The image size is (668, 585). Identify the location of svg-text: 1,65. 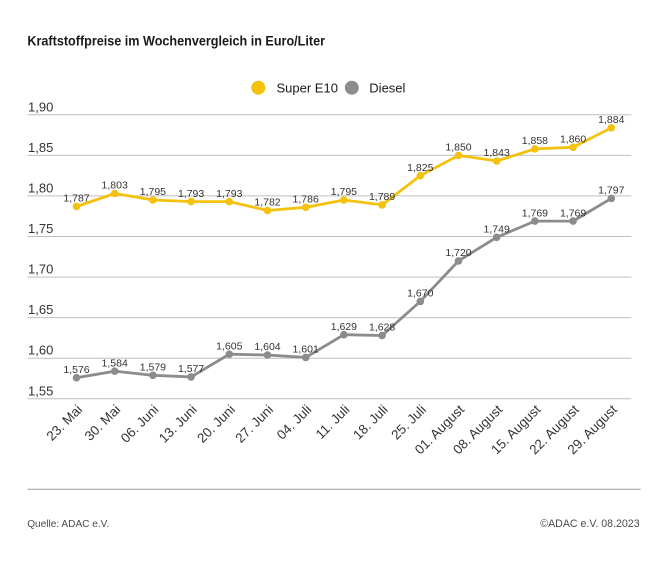
(40, 309).